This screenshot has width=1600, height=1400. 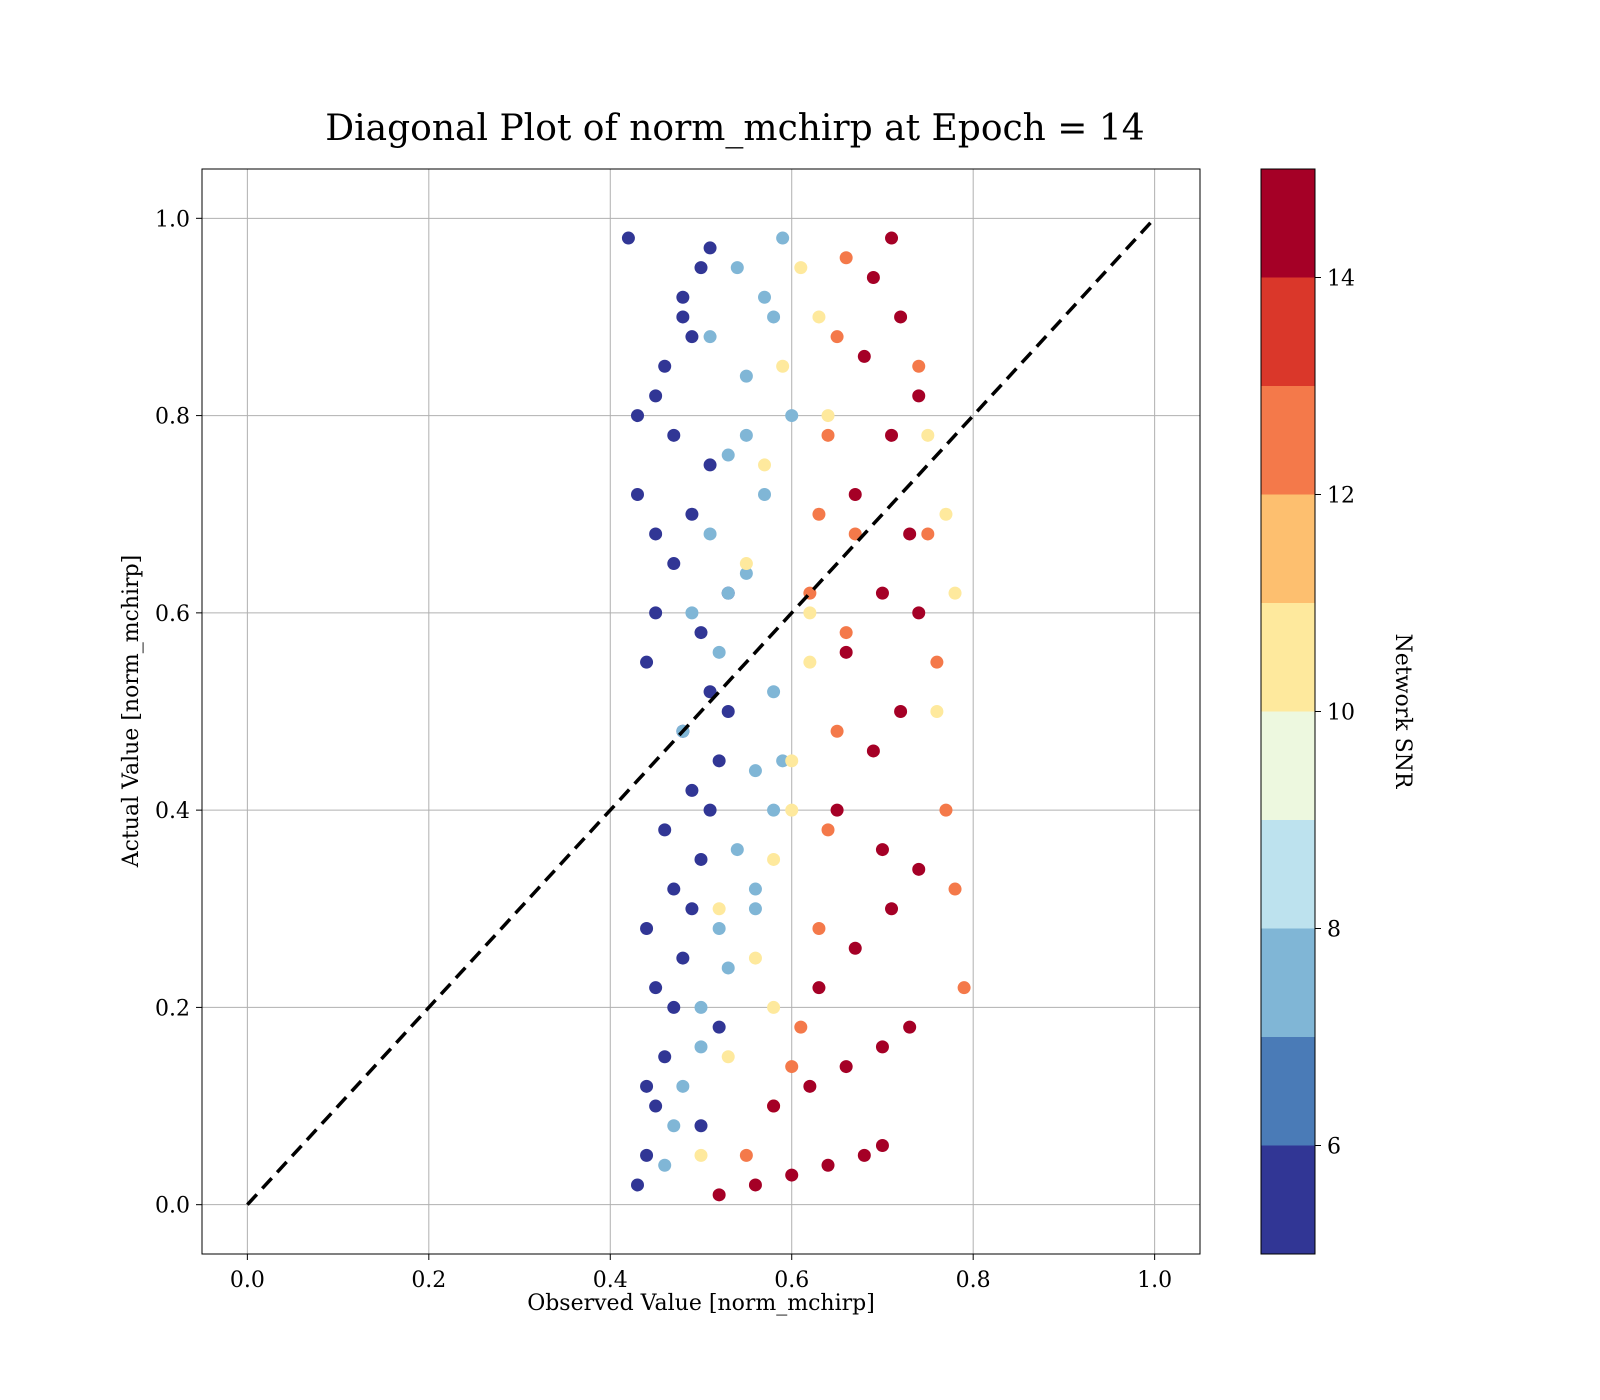 I want to click on y-axis-ticks: 0.0 0.2 0.4 0.6 0.8 1.0, so click(x=178, y=713).